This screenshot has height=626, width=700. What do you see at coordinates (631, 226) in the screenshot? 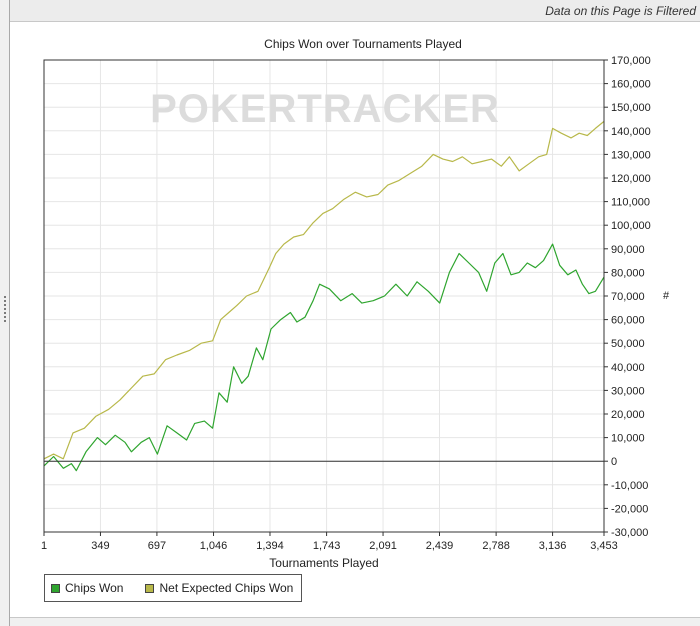
I see `y-tick-label: 100,000` at bounding box center [631, 226].